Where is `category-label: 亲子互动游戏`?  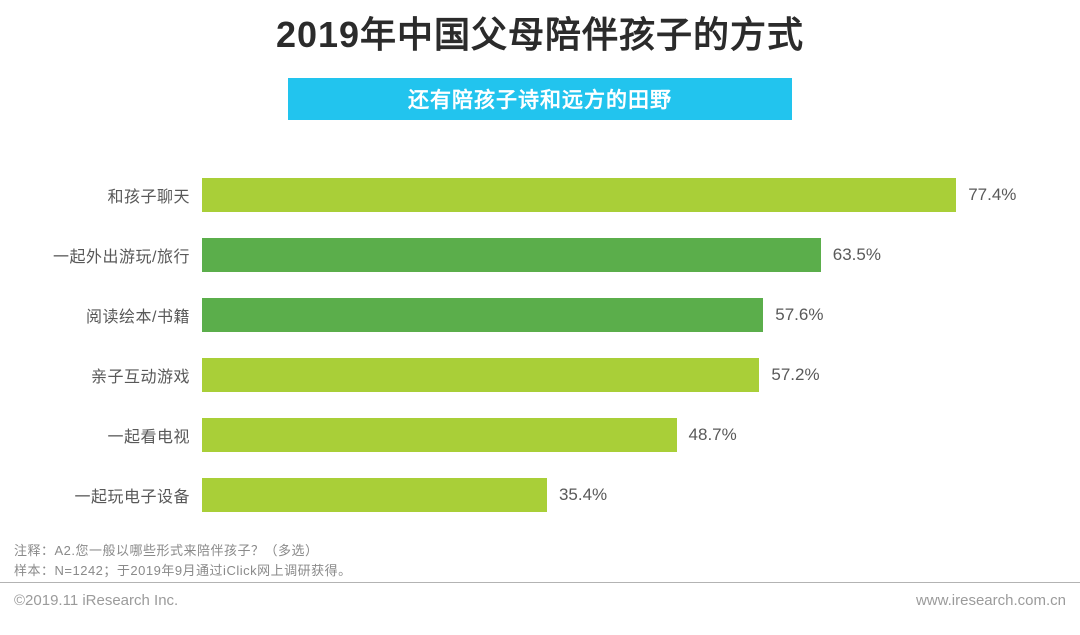
category-label: 亲子互动游戏 is located at coordinates (140, 377).